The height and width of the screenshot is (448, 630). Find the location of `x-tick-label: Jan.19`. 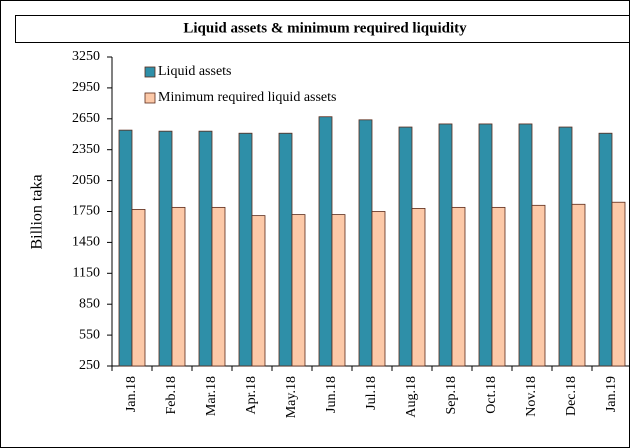

x-tick-label: Jan.19 is located at coordinates (611, 394).